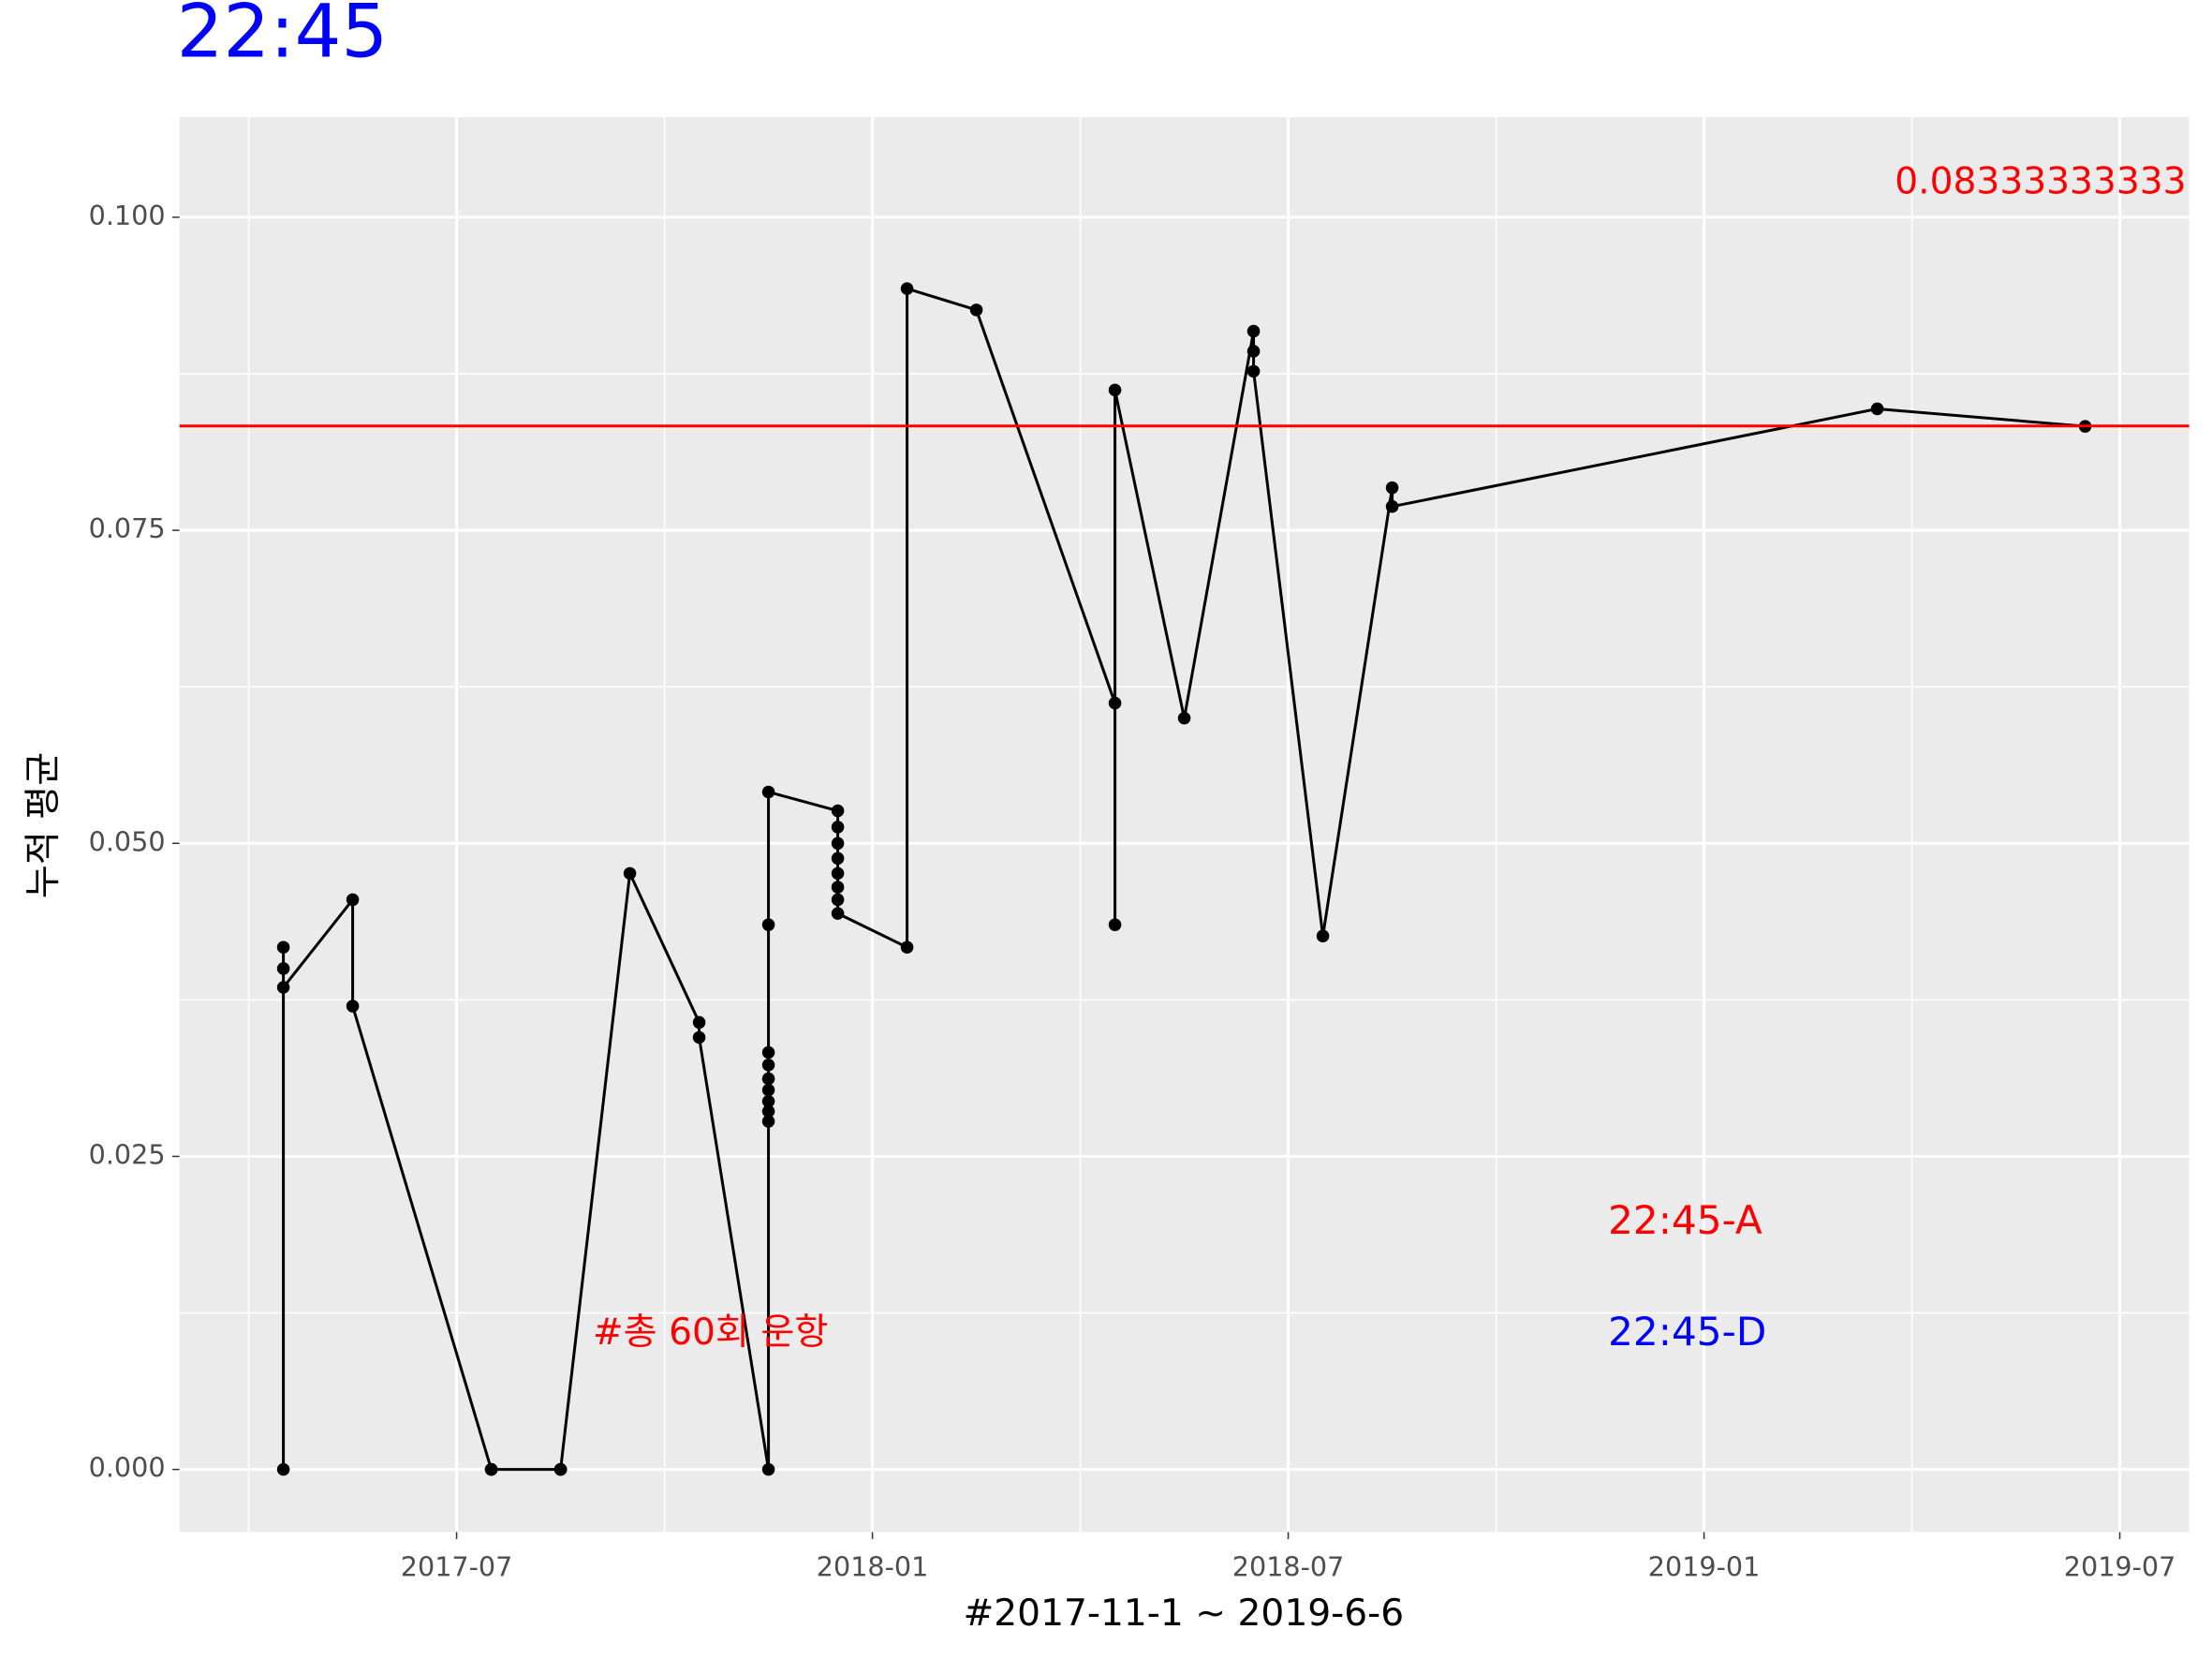  I want to click on y-axis-title: 누적 평균, so click(44, 825).